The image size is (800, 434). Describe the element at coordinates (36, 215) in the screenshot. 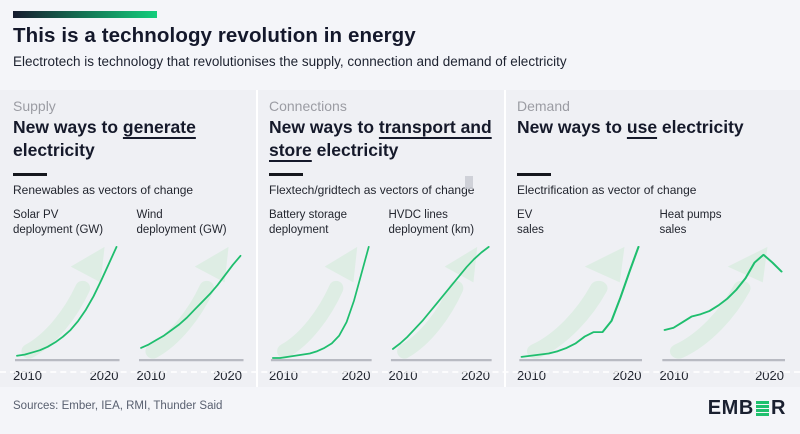

I see `chart-label-line1: Solar PV` at that location.